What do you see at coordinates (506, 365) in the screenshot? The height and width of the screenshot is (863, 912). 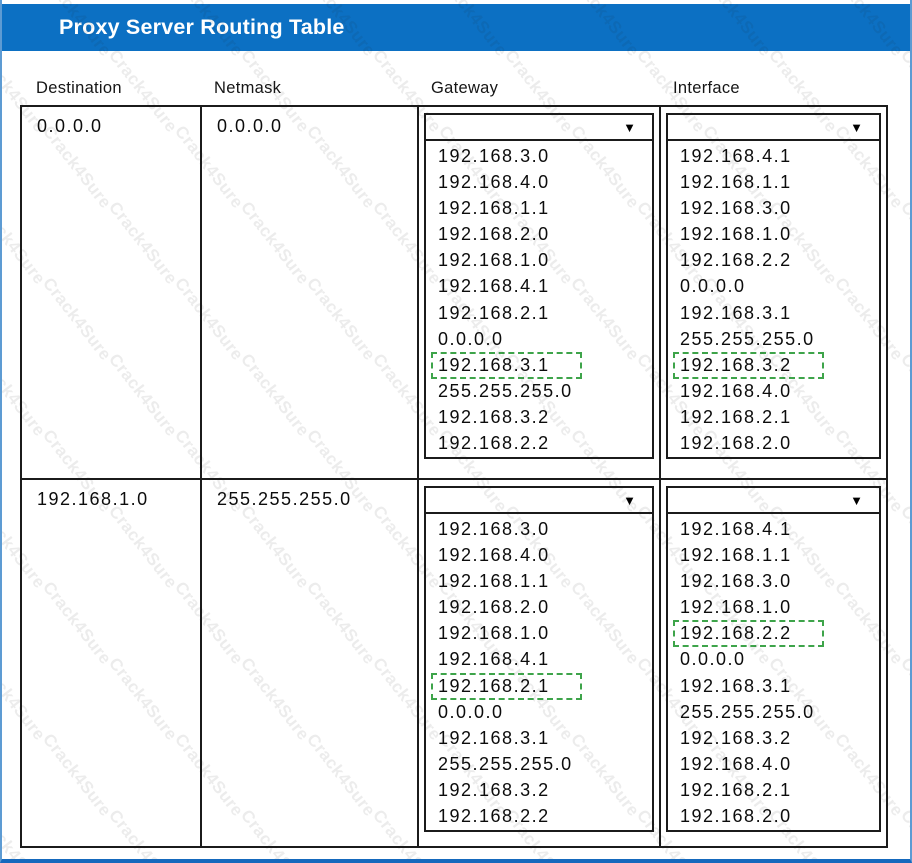 I see `selected-option-highlight: 192.168.3.1` at bounding box center [506, 365].